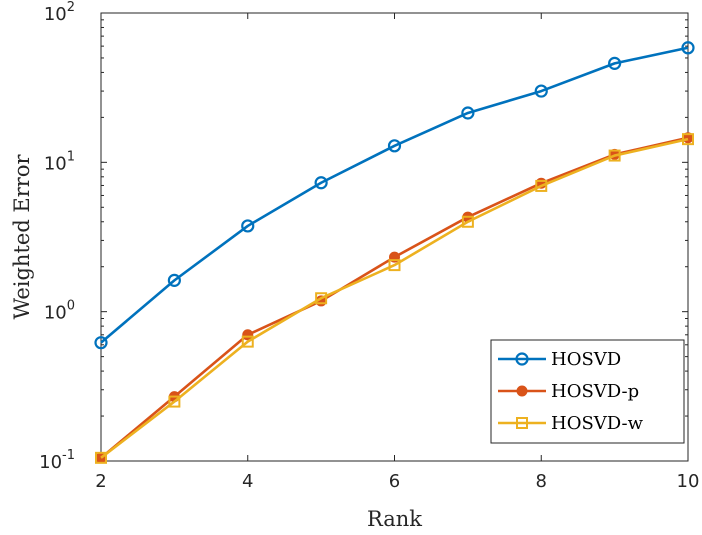  Describe the element at coordinates (541, 481) in the screenshot. I see `x-tick-label: 8` at that location.